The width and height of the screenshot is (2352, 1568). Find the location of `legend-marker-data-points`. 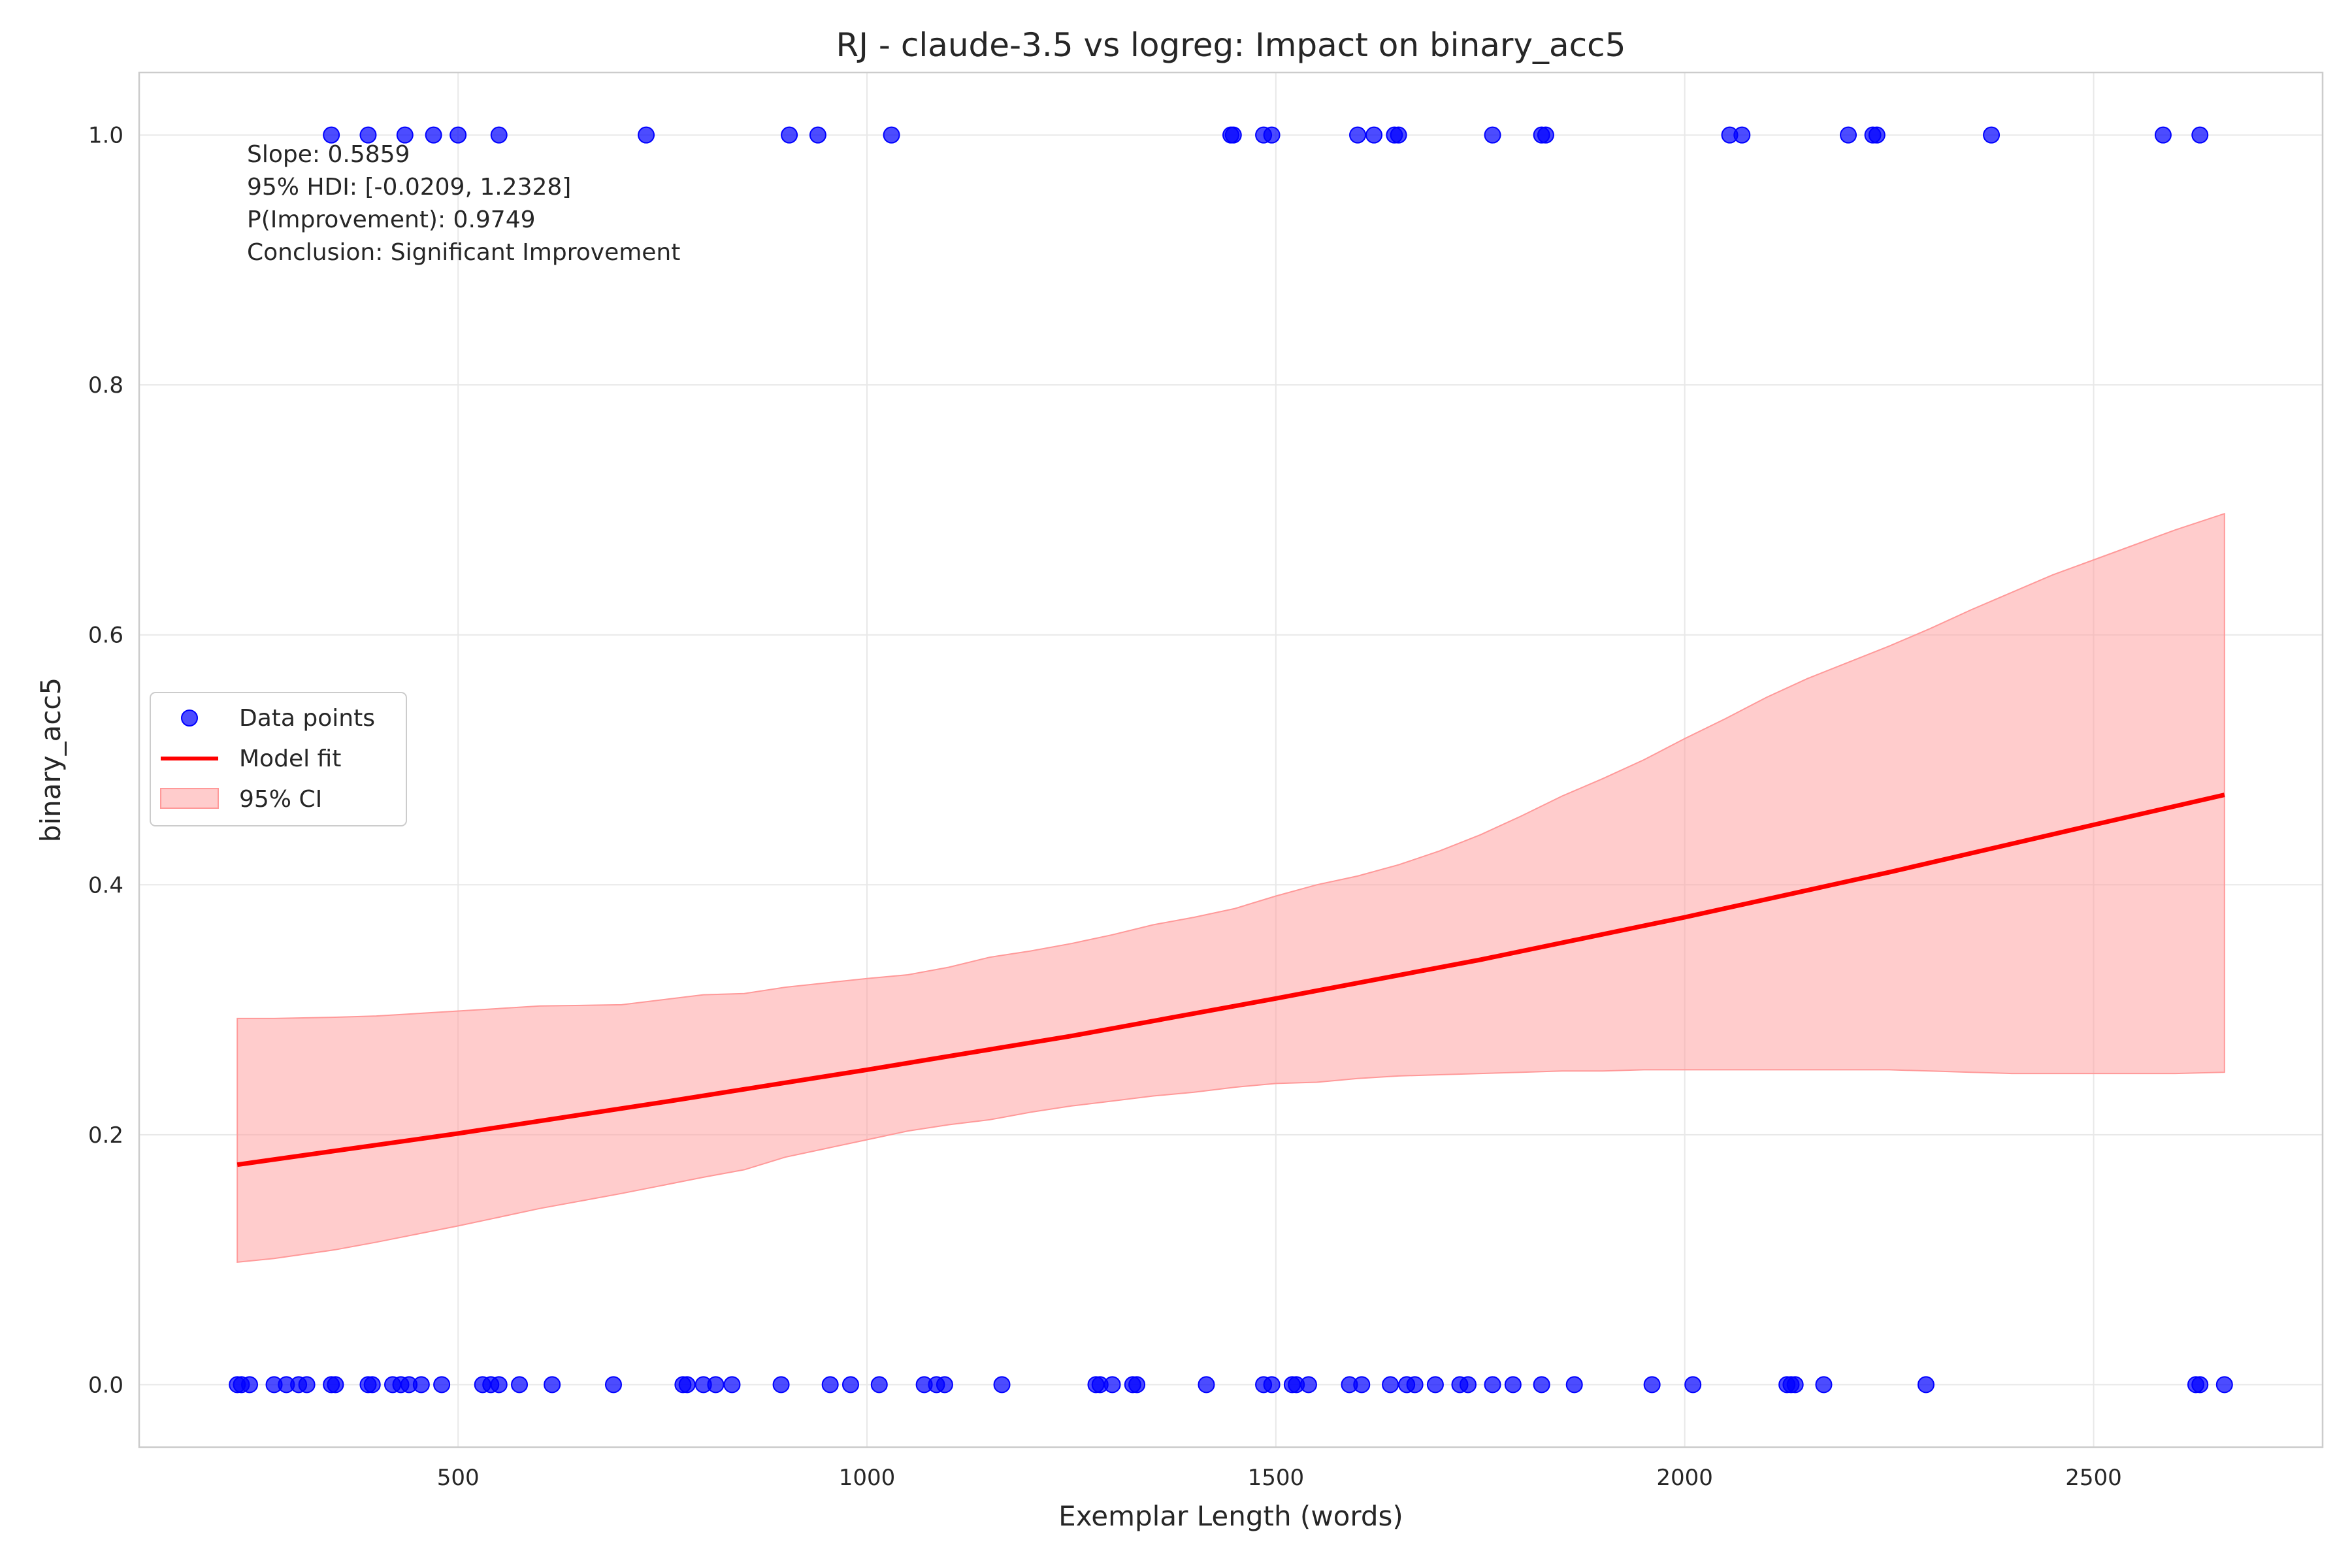

legend-marker-data-points is located at coordinates (189, 718).